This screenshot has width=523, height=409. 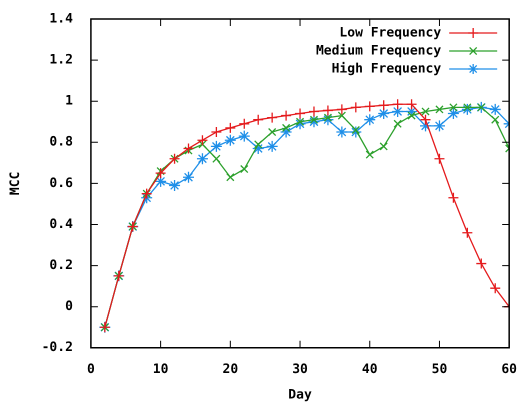 What do you see at coordinates (61, 183) in the screenshot?
I see `y-tick-label: 0.6` at bounding box center [61, 183].